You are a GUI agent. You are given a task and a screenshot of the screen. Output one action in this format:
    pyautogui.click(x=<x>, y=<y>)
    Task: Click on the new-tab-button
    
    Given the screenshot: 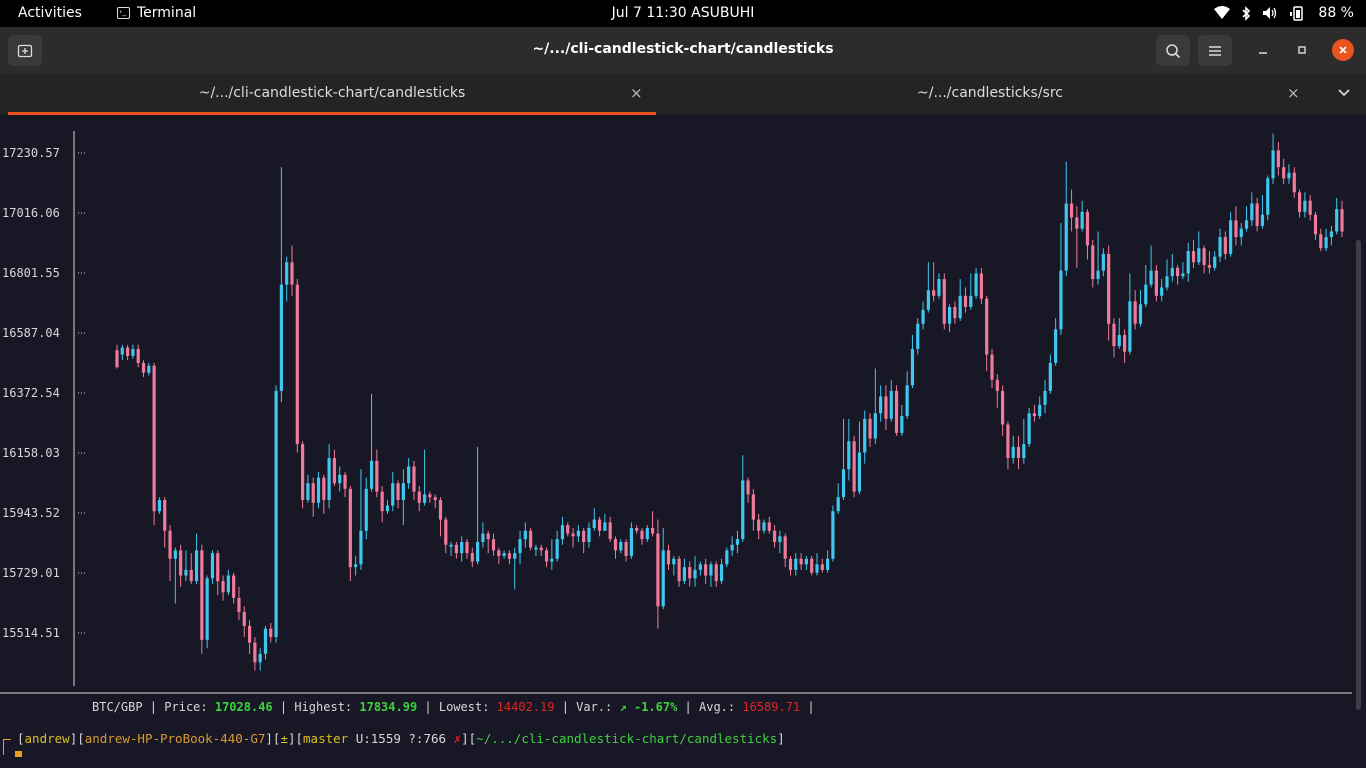 What is the action you would take?
    pyautogui.click(x=25, y=50)
    